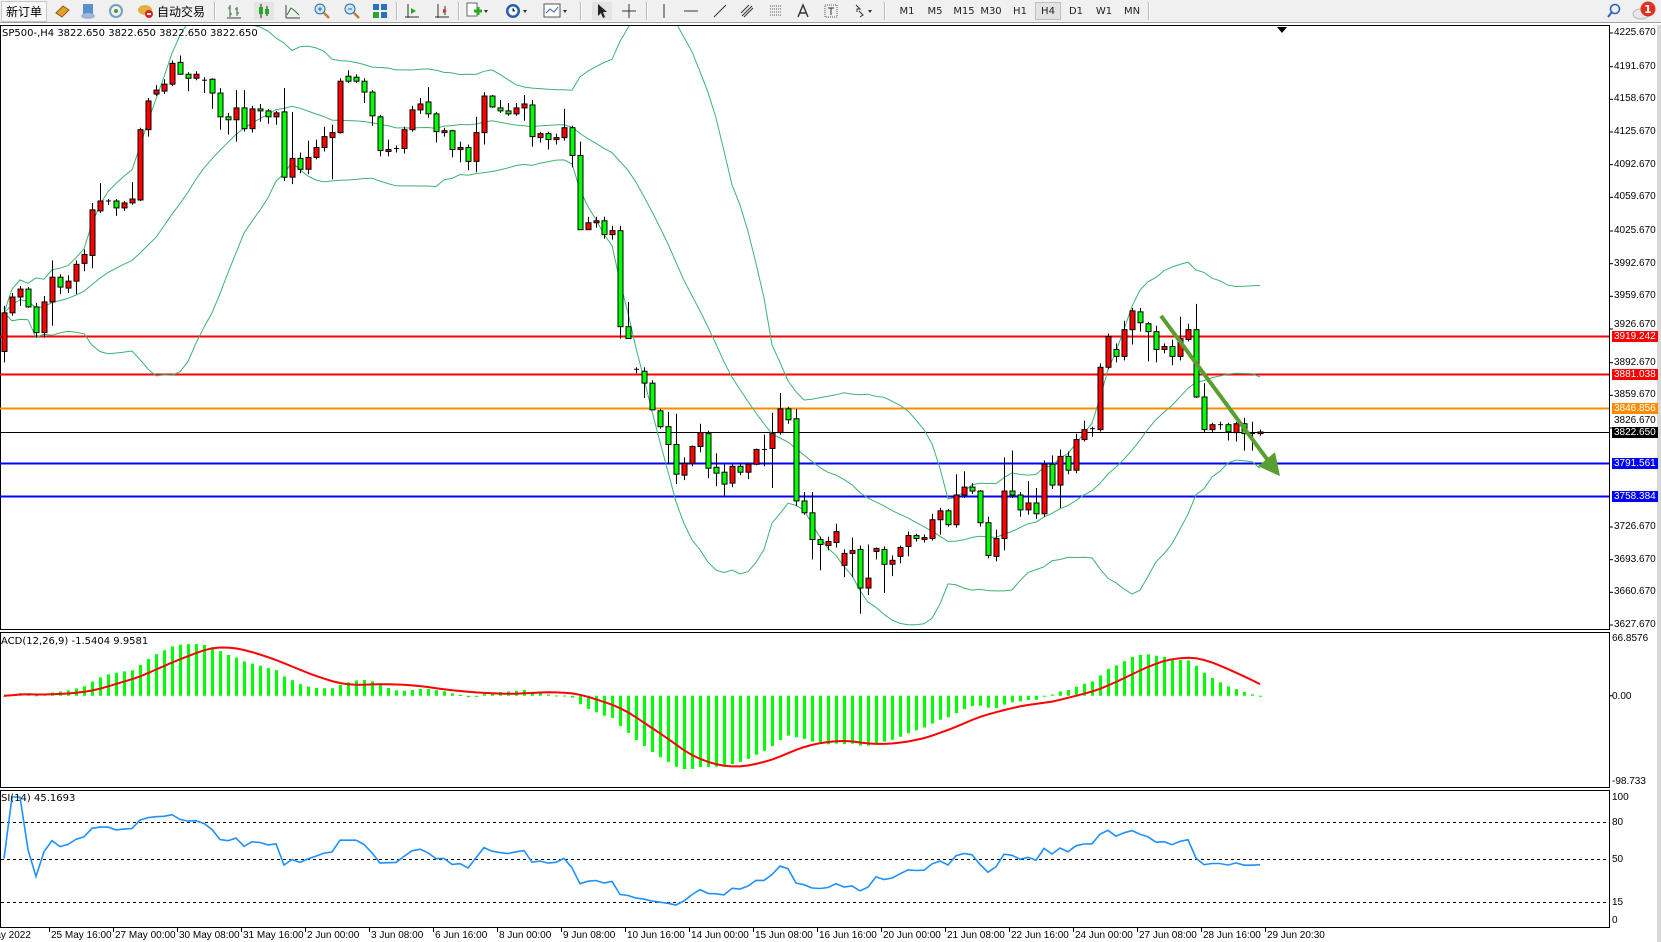 Image resolution: width=1661 pixels, height=942 pixels. What do you see at coordinates (1635, 362) in the screenshot?
I see `price-tick-label: 3892.670` at bounding box center [1635, 362].